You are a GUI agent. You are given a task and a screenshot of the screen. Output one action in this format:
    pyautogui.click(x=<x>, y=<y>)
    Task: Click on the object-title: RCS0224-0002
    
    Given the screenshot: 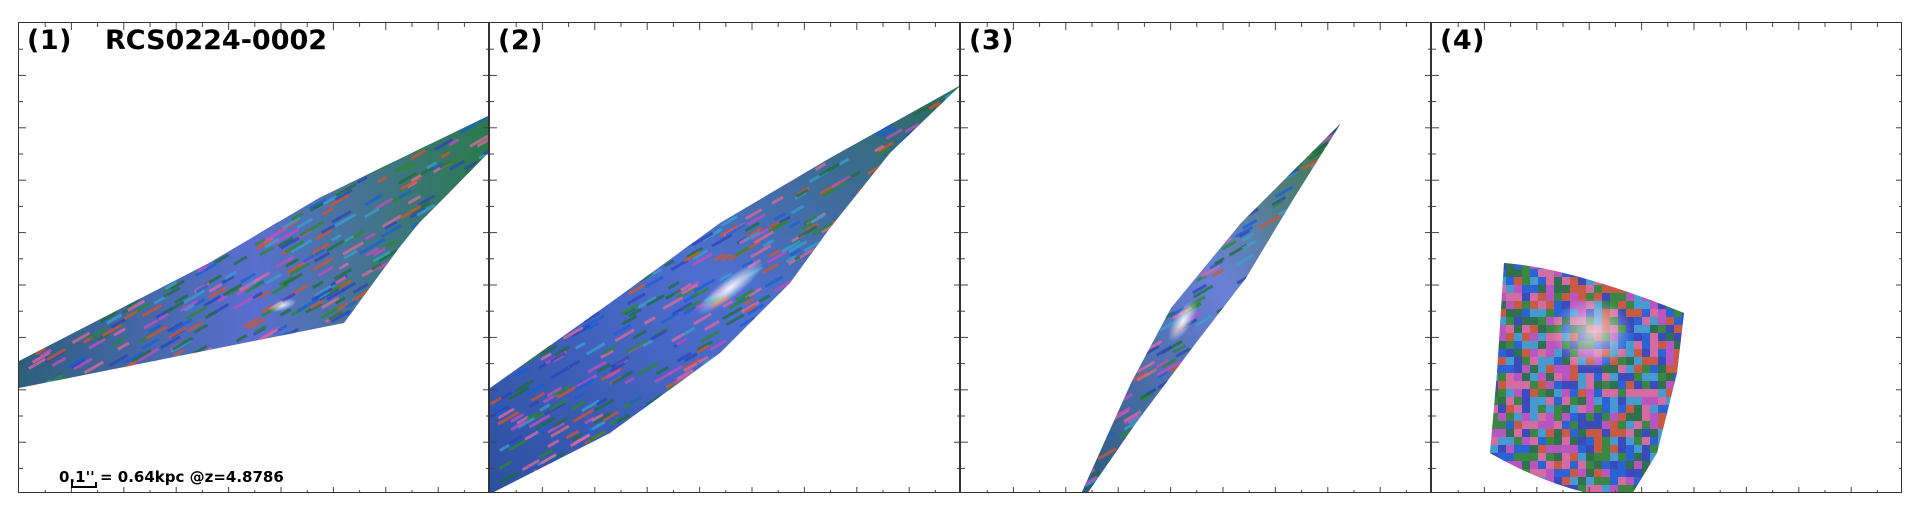 What is the action you would take?
    pyautogui.click(x=216, y=40)
    